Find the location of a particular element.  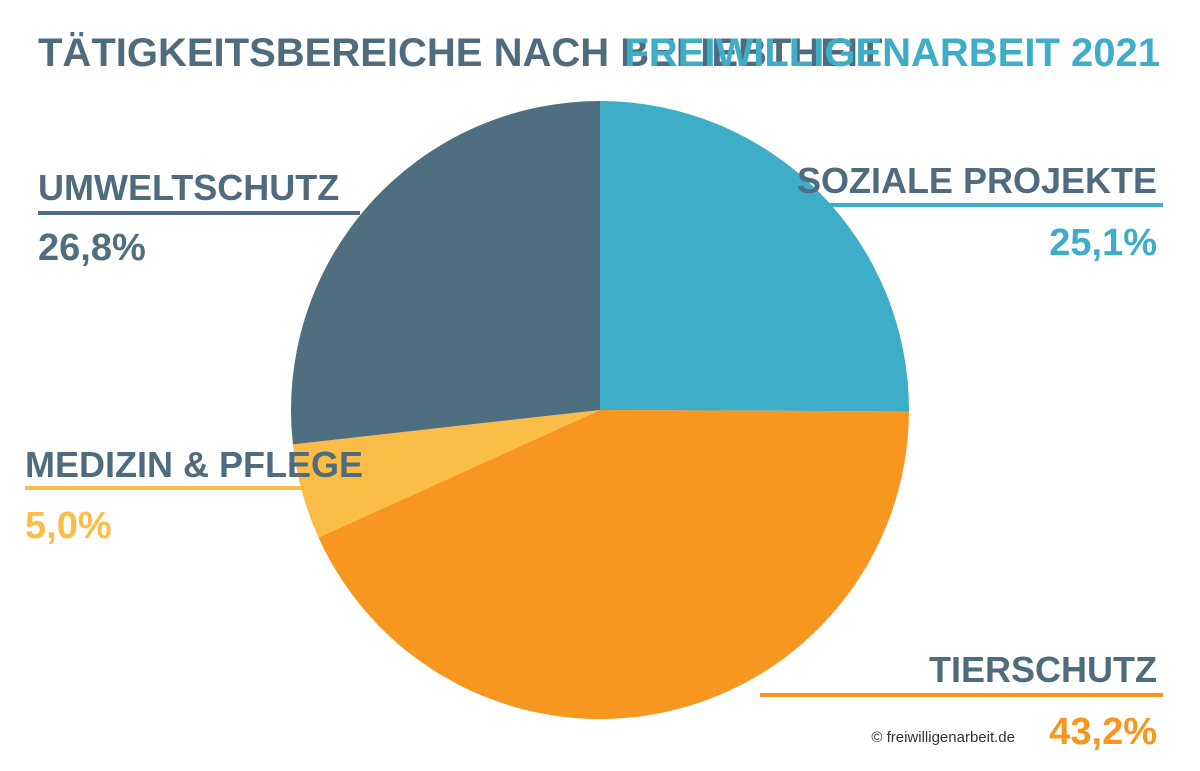

pie-slice-soziale-projekte is located at coordinates (755, 256).